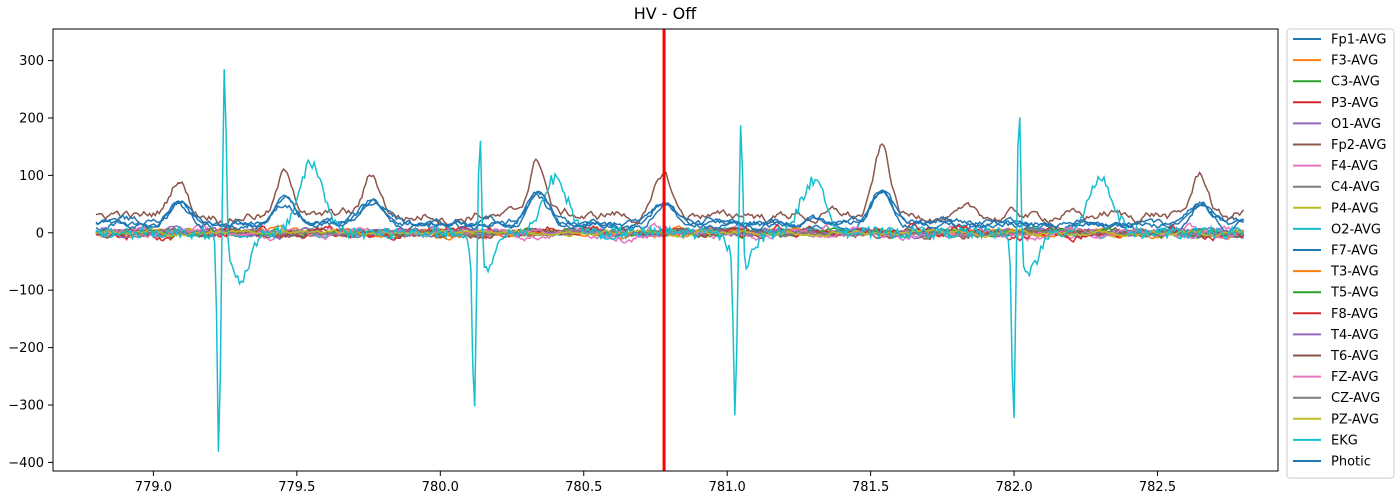 The height and width of the screenshot is (500, 1400). What do you see at coordinates (40, 233) in the screenshot?
I see `y-tick-label: 0` at bounding box center [40, 233].